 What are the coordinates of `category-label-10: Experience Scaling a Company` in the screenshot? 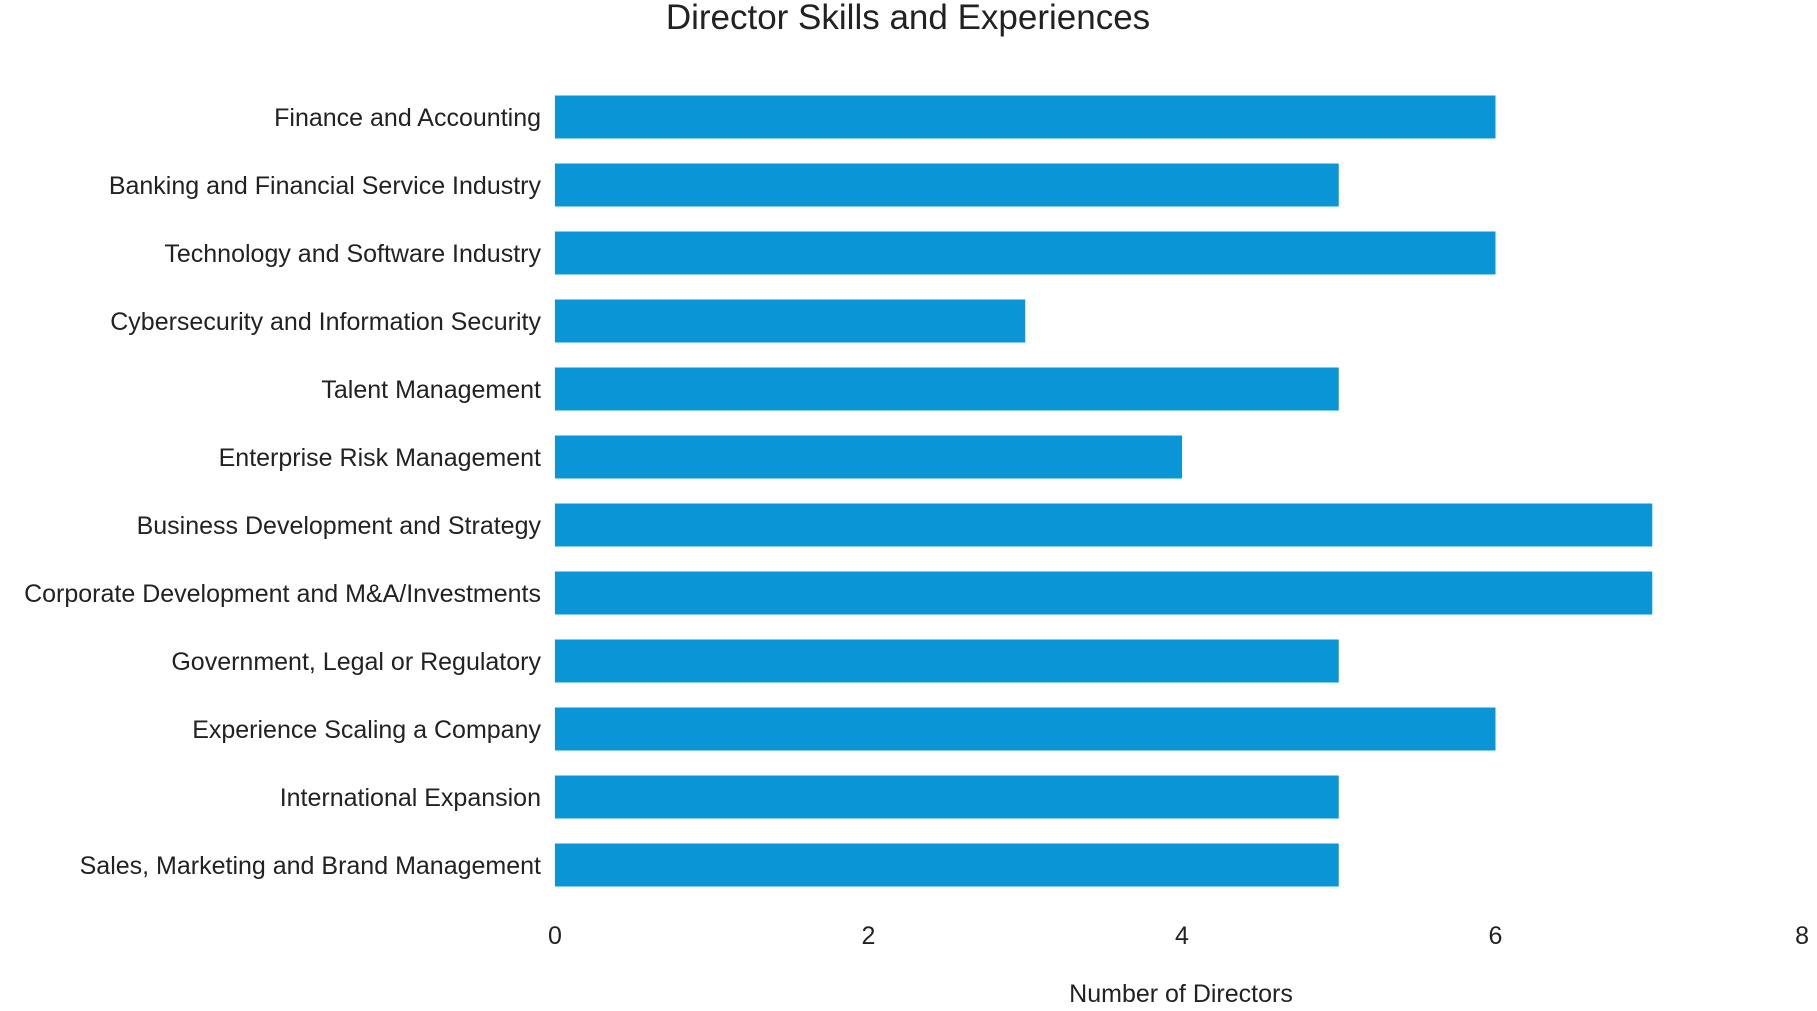 It's located at (366, 730).